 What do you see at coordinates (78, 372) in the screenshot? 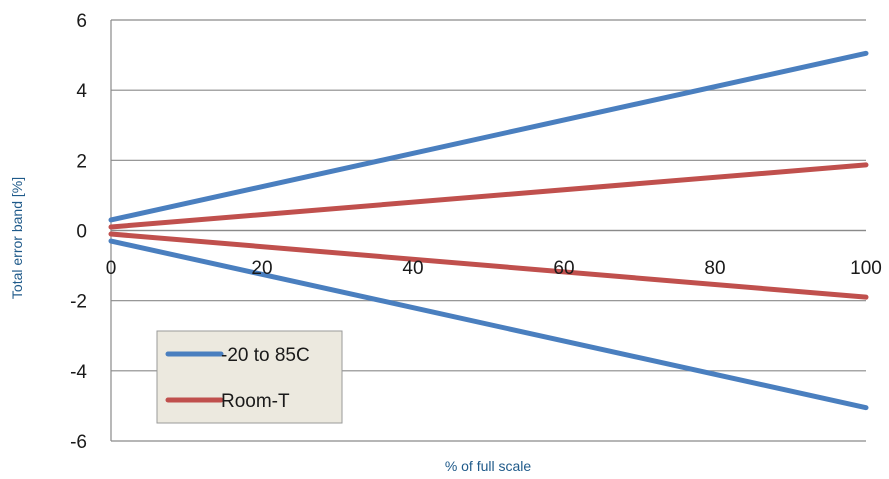
I see `y-tick-label--4: -4` at bounding box center [78, 372].